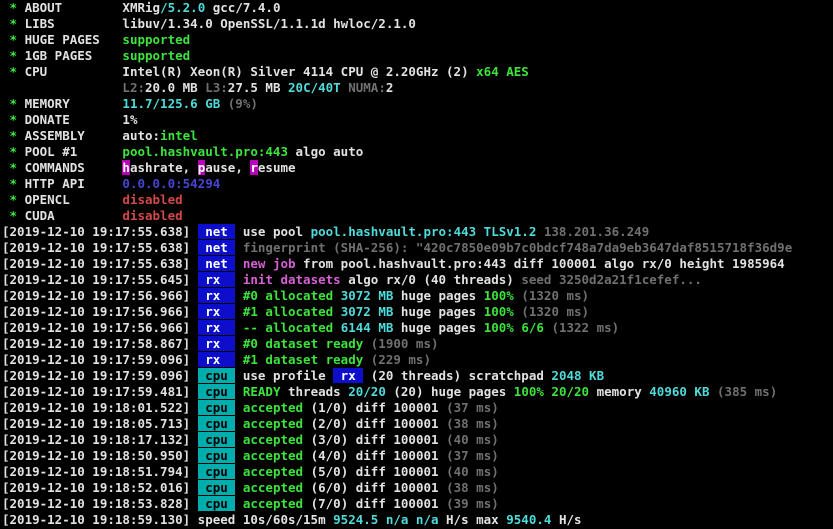 Image resolution: width=833 pixels, height=529 pixels. Describe the element at coordinates (619, 391) in the screenshot. I see `text-segment: memory` at that location.